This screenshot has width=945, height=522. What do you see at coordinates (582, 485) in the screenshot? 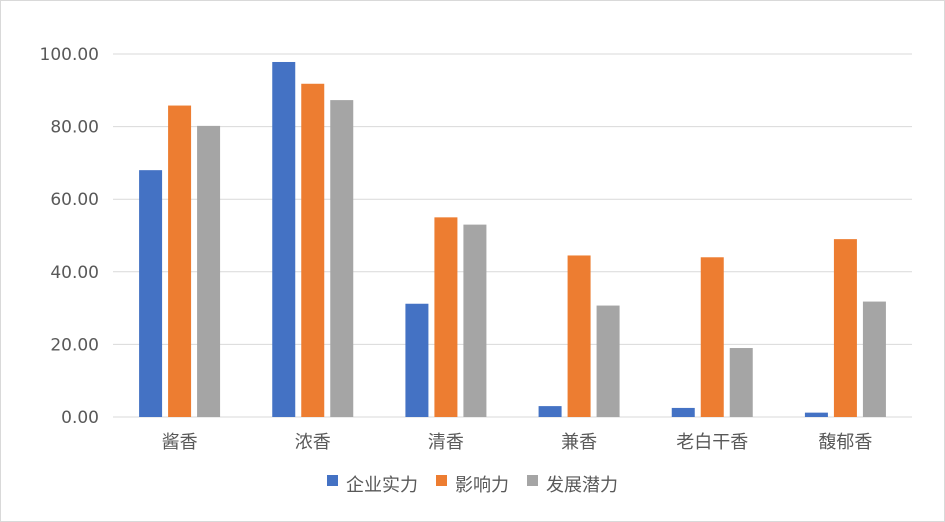
I see `legend-label: 发展潜力` at bounding box center [582, 485].